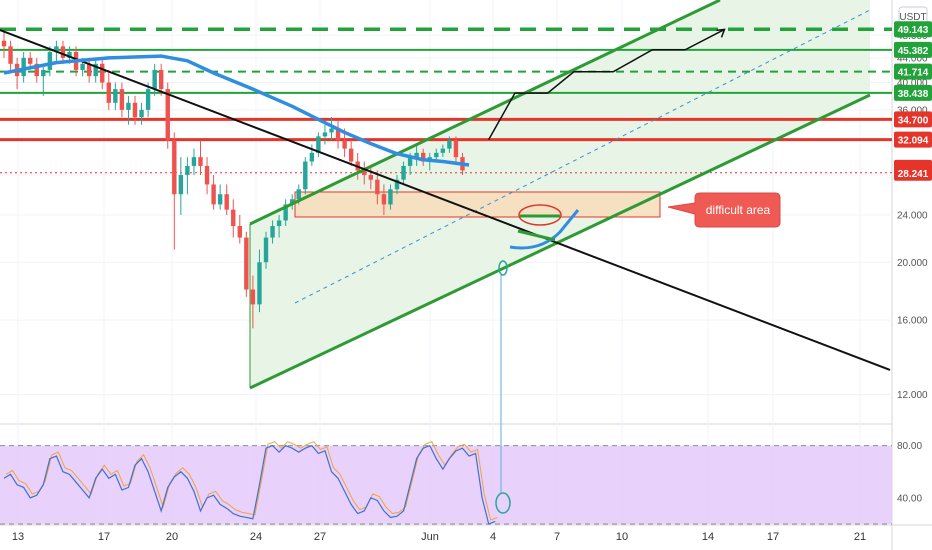  I want to click on annotation-bubble, so click(724, 210).